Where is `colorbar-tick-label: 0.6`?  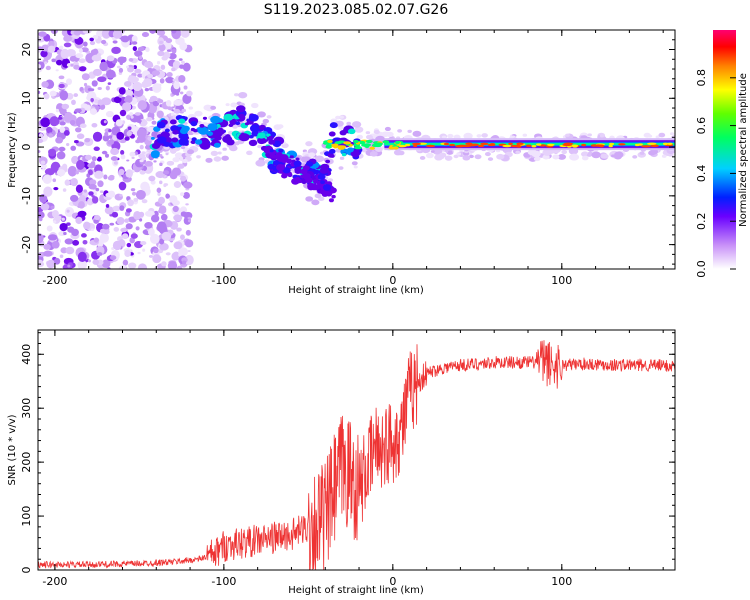
colorbar-tick-label: 0.6 is located at coordinates (701, 126).